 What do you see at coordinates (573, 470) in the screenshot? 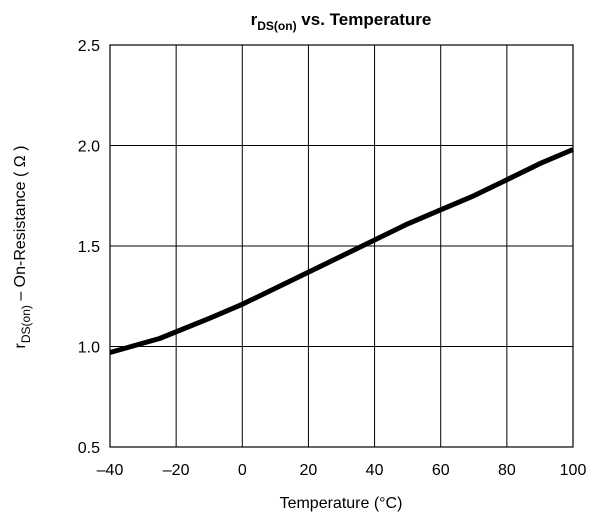
I see `x-tick-label: 100` at bounding box center [573, 470].